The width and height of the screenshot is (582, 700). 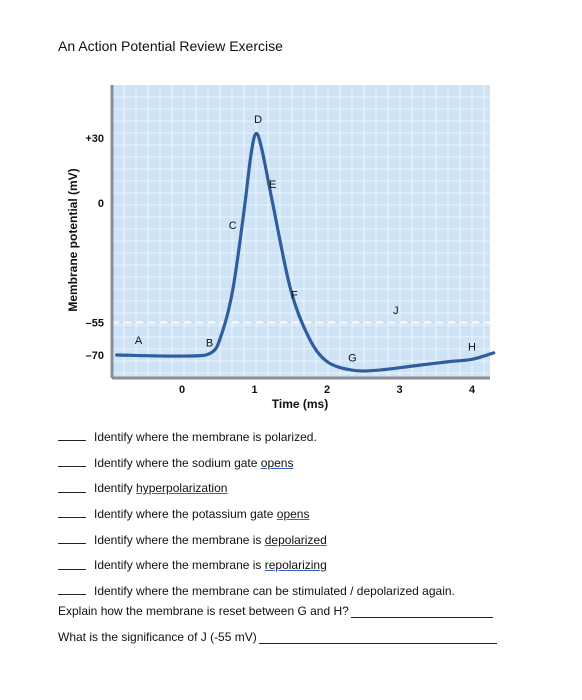 What do you see at coordinates (293, 488) in the screenshot?
I see `question-row: Identify hyperpolarization` at bounding box center [293, 488].